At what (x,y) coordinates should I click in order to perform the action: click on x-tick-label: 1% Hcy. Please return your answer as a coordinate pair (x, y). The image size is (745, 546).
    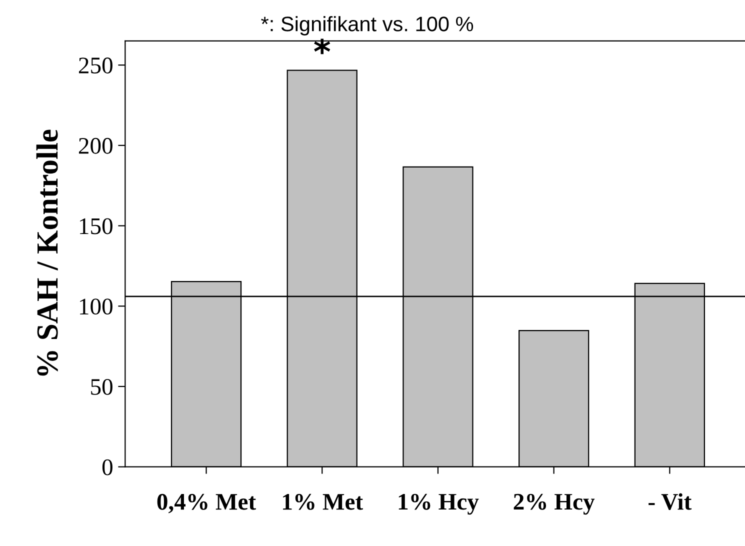
    Looking at the image, I should click on (438, 504).